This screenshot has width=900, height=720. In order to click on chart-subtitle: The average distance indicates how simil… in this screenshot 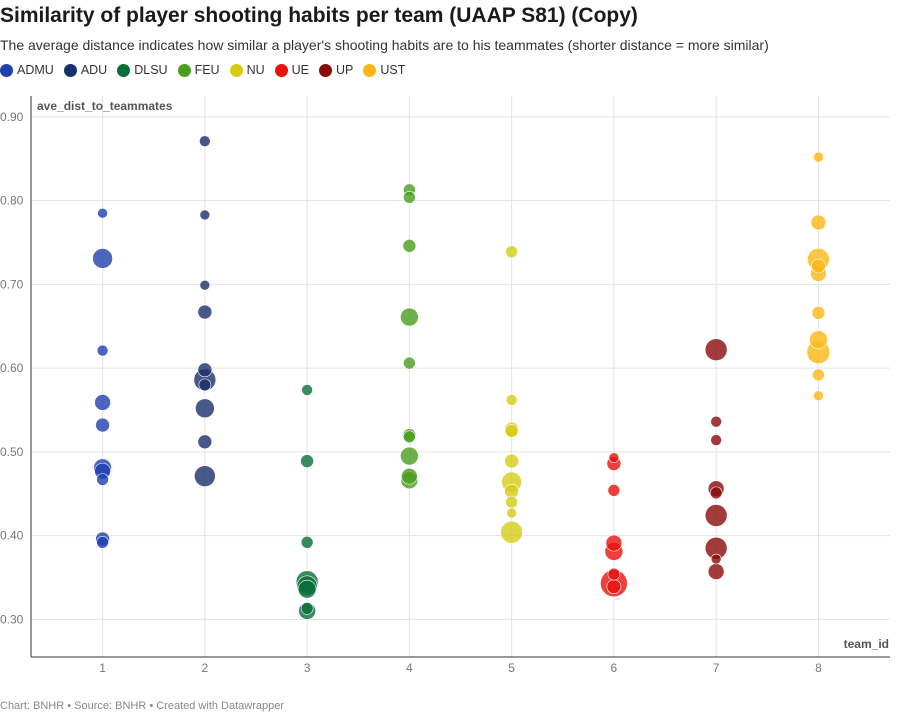, I will do `click(384, 45)`.